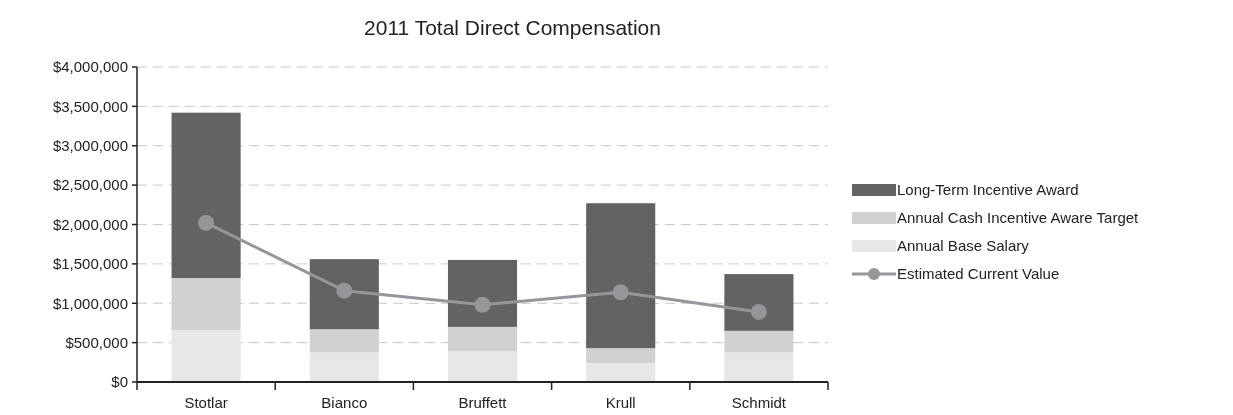  What do you see at coordinates (119, 382) in the screenshot?
I see `y-tick-label: $0` at bounding box center [119, 382].